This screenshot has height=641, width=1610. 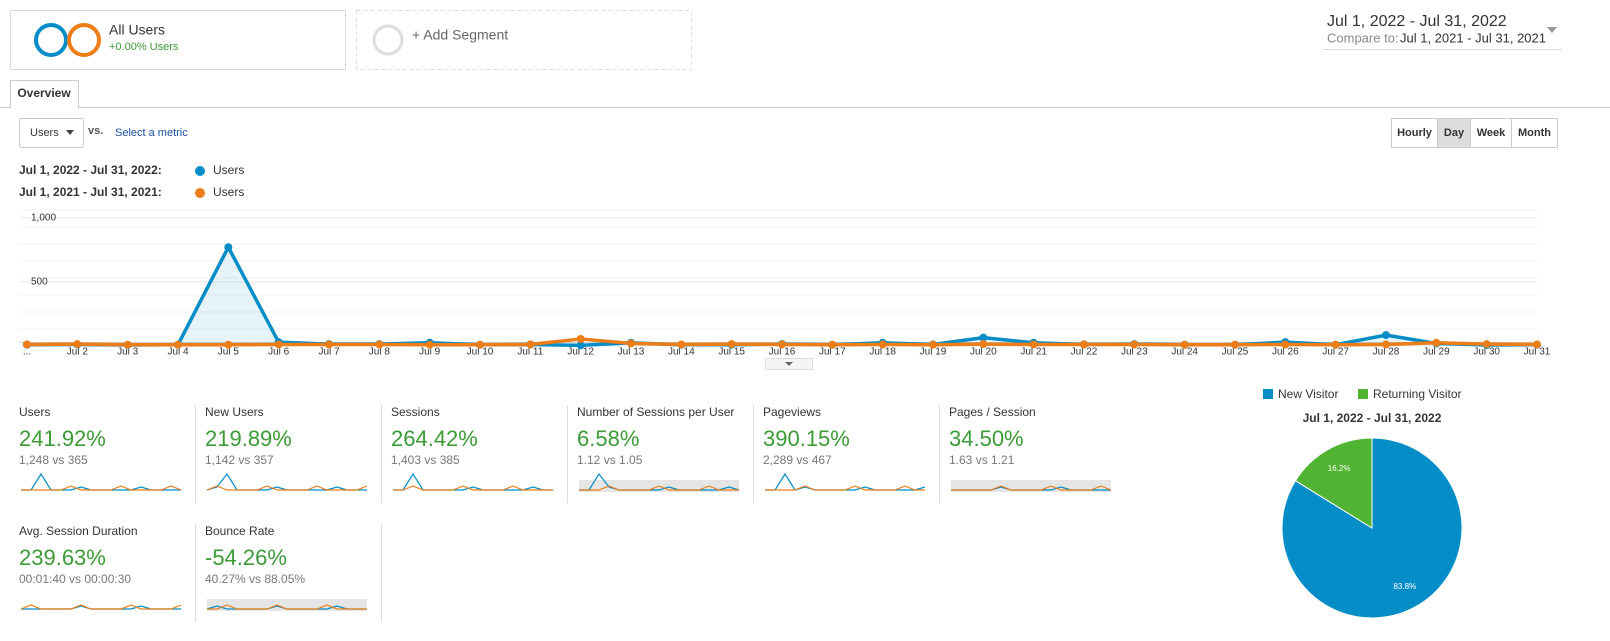 What do you see at coordinates (90, 170) in the screenshot?
I see `legend-period: Jul 1, 2022 - Jul 31, 2022:` at bounding box center [90, 170].